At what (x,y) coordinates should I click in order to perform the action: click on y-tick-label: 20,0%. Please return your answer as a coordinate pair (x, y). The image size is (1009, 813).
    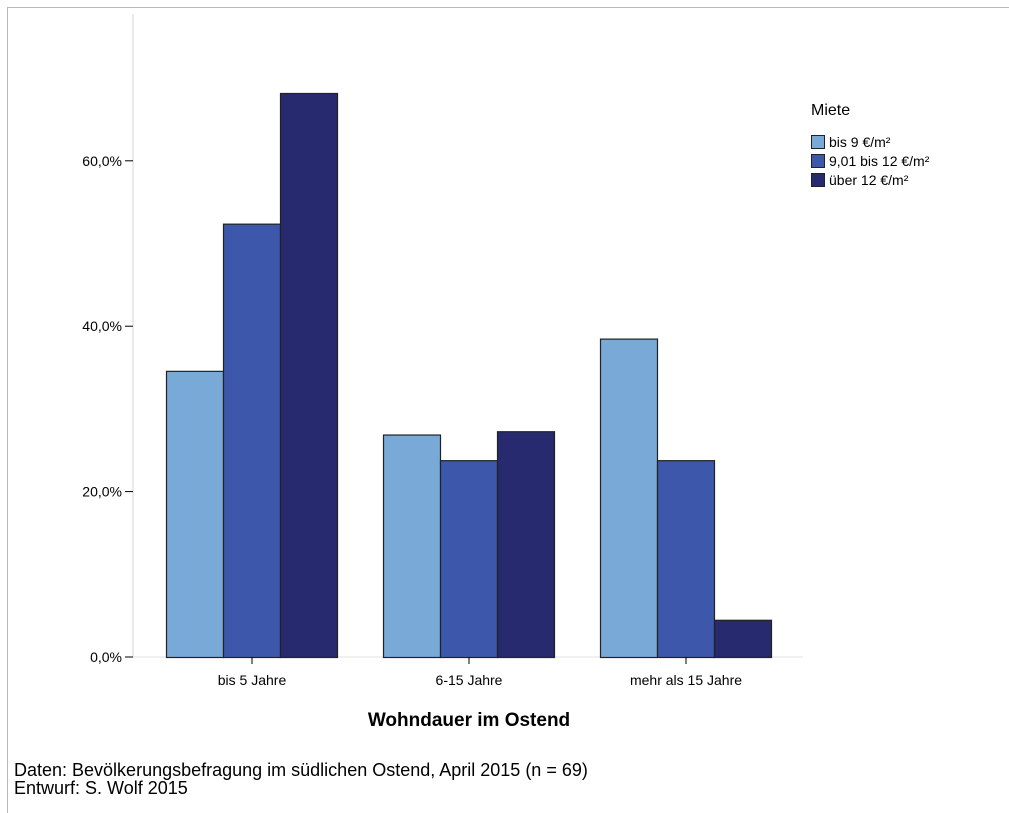
    Looking at the image, I should click on (102, 492).